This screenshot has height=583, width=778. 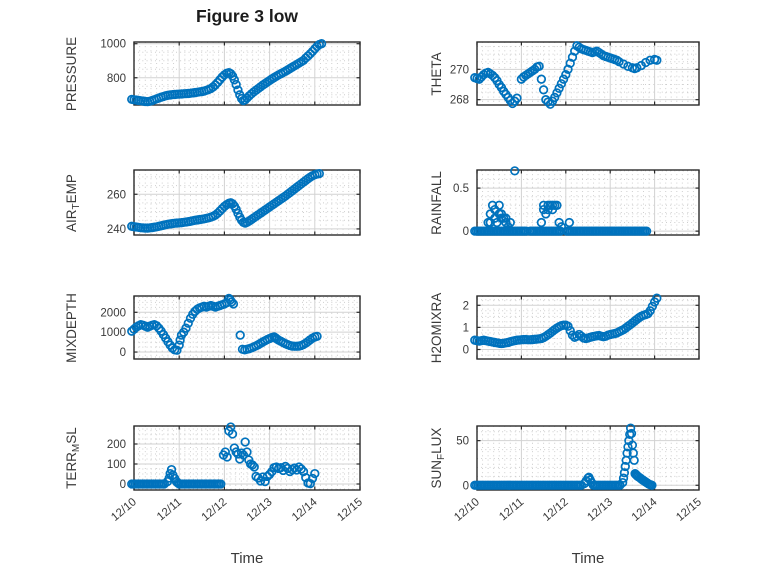 What do you see at coordinates (230, 73) in the screenshot?
I see `pressure-chart: 800 1000` at bounding box center [230, 73].